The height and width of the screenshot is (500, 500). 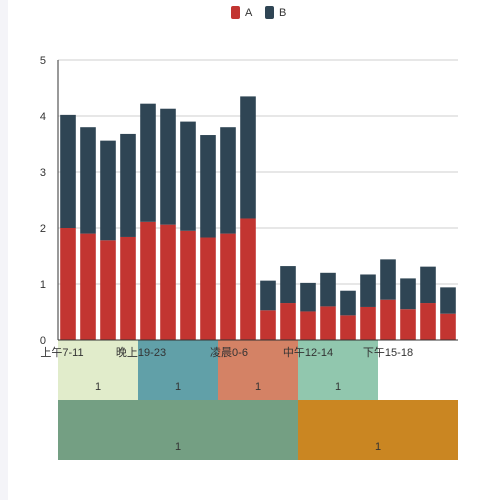 What do you see at coordinates (275, 12) in the screenshot?
I see `legend-item-b: B` at bounding box center [275, 12].